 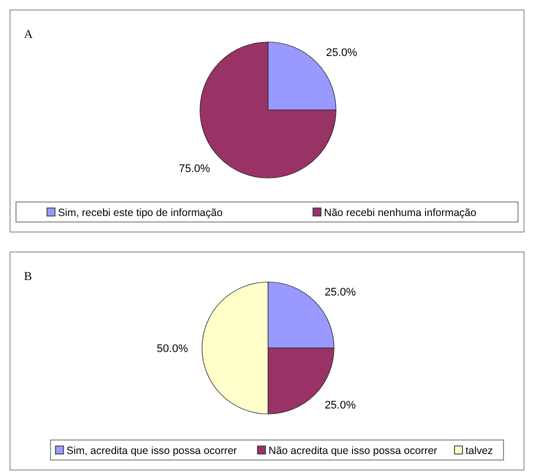 What do you see at coordinates (140, 213) in the screenshot?
I see `legend-label: Sim, recebi este tipo de informação` at bounding box center [140, 213].